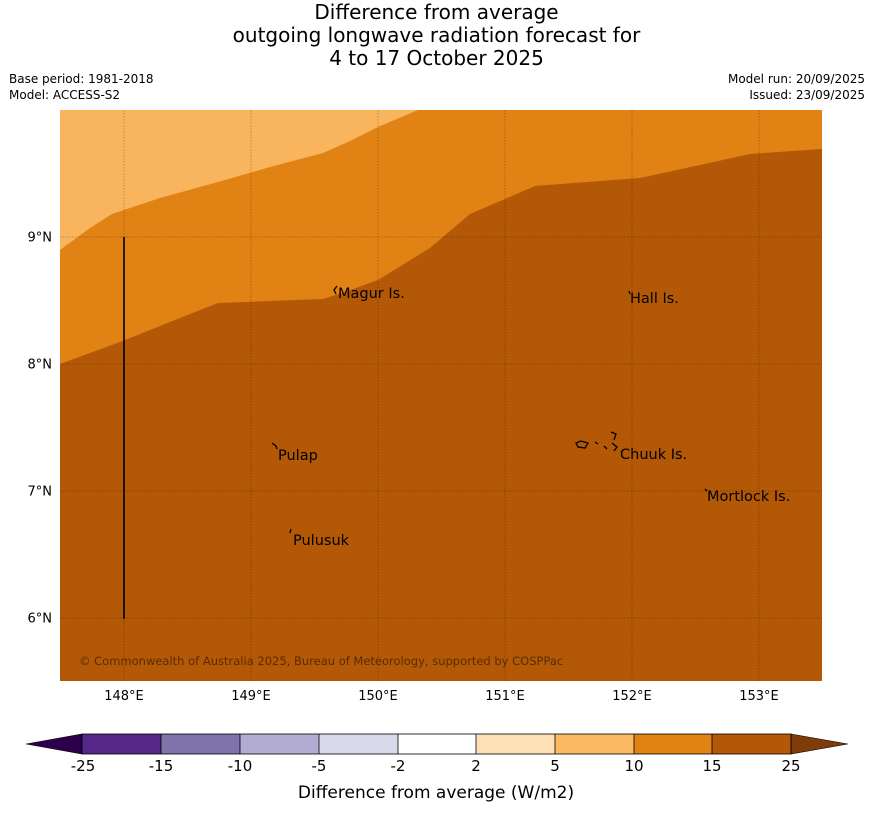  What do you see at coordinates (505, 696) in the screenshot?
I see `lon-tick-151: 151°E` at bounding box center [505, 696].